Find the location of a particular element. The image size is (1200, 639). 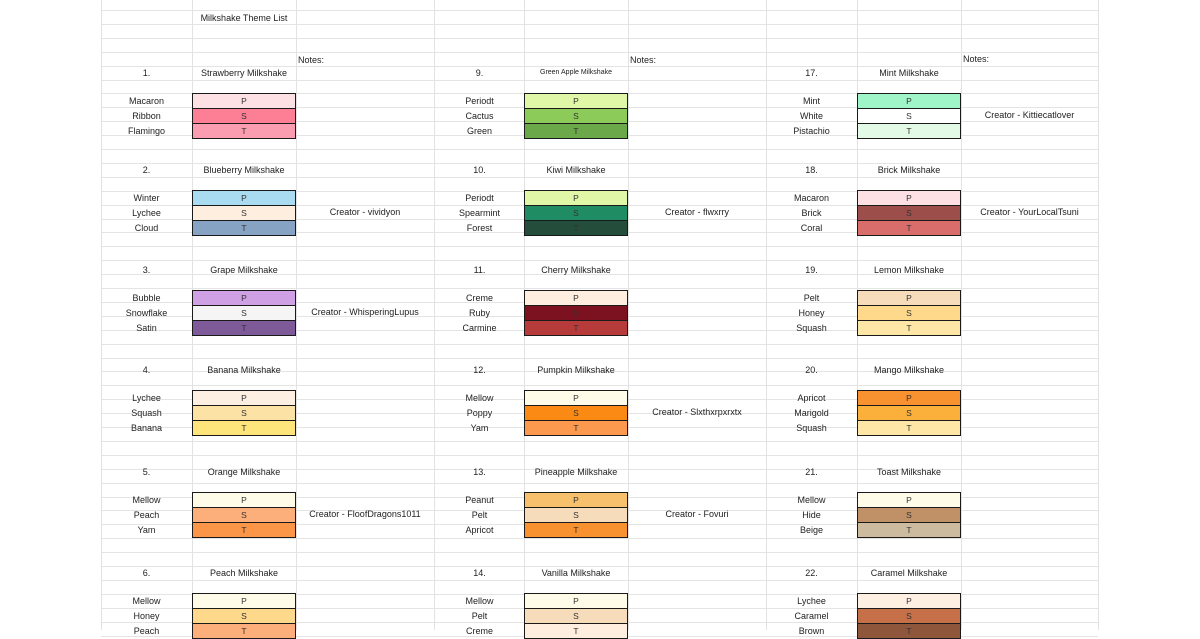

theme-number: 6. is located at coordinates (146, 573).